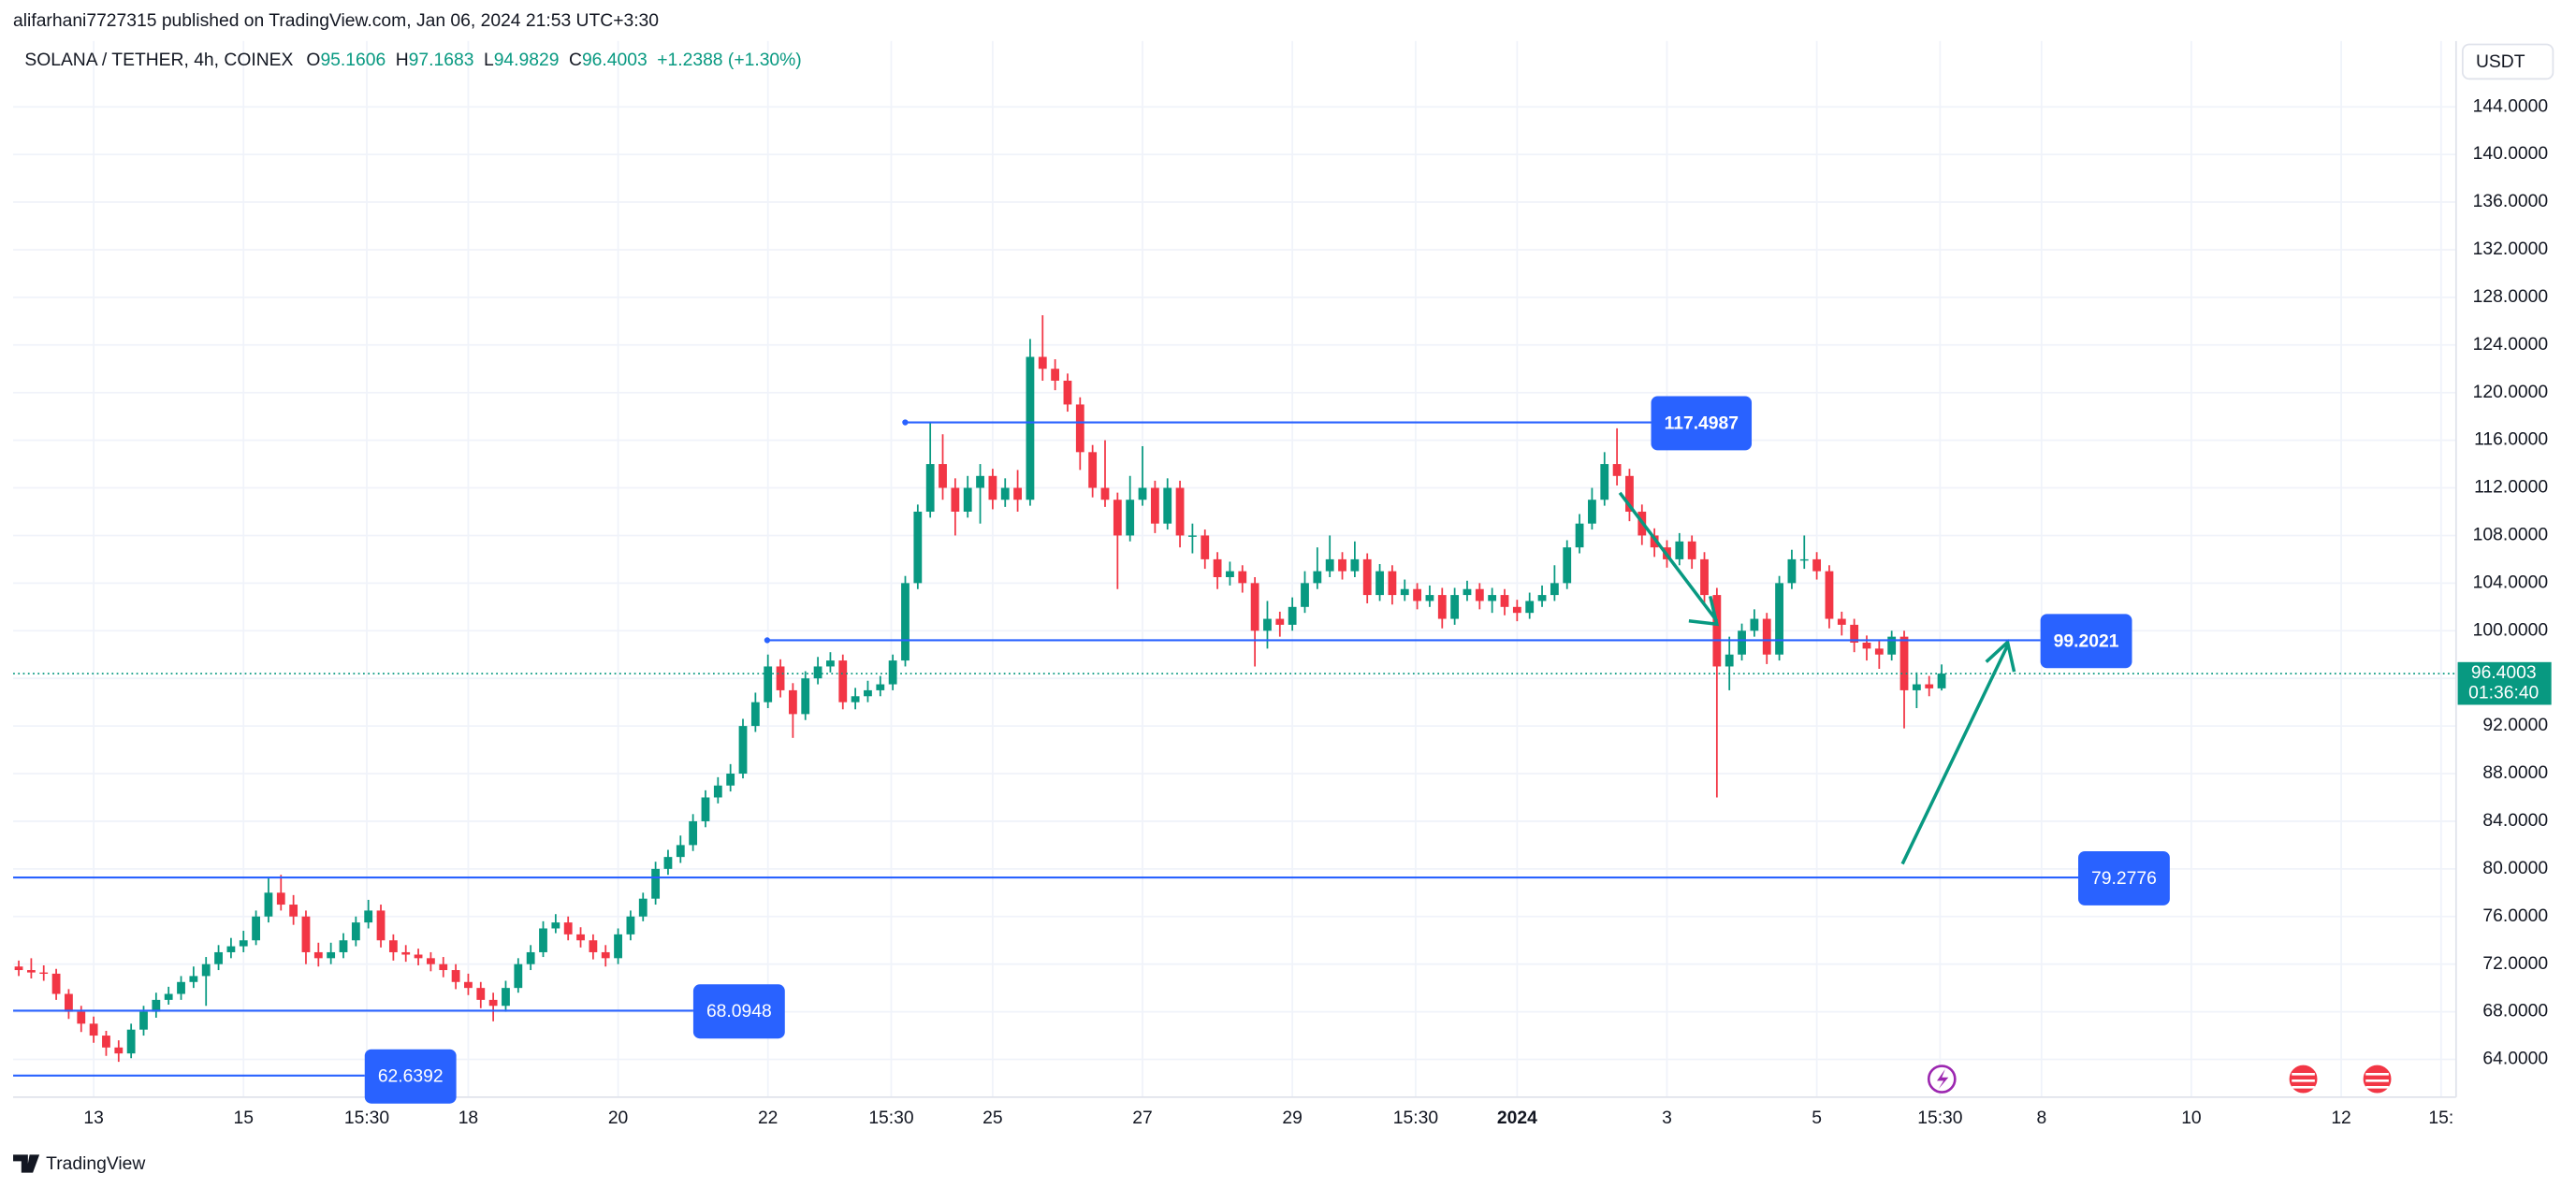 The width and height of the screenshot is (2576, 1188). What do you see at coordinates (615, 60) in the screenshot?
I see `ohlc-value: 96.4003` at bounding box center [615, 60].